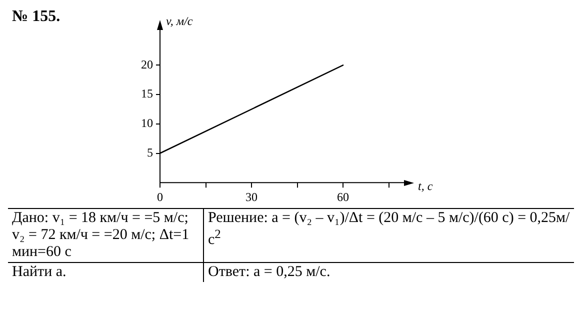 The image size is (582, 322). What do you see at coordinates (180, 21) in the screenshot?
I see `y-axis-title: v, м/с` at bounding box center [180, 21].